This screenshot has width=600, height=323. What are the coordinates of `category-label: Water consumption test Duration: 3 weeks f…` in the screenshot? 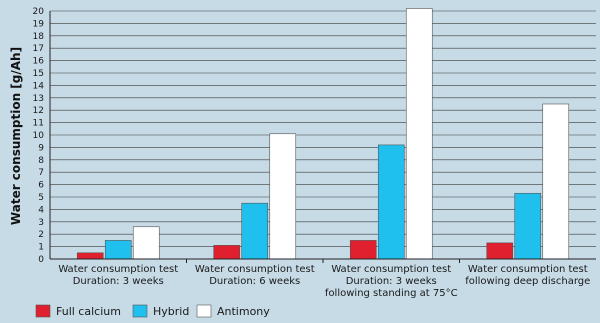 It's located at (391, 281).